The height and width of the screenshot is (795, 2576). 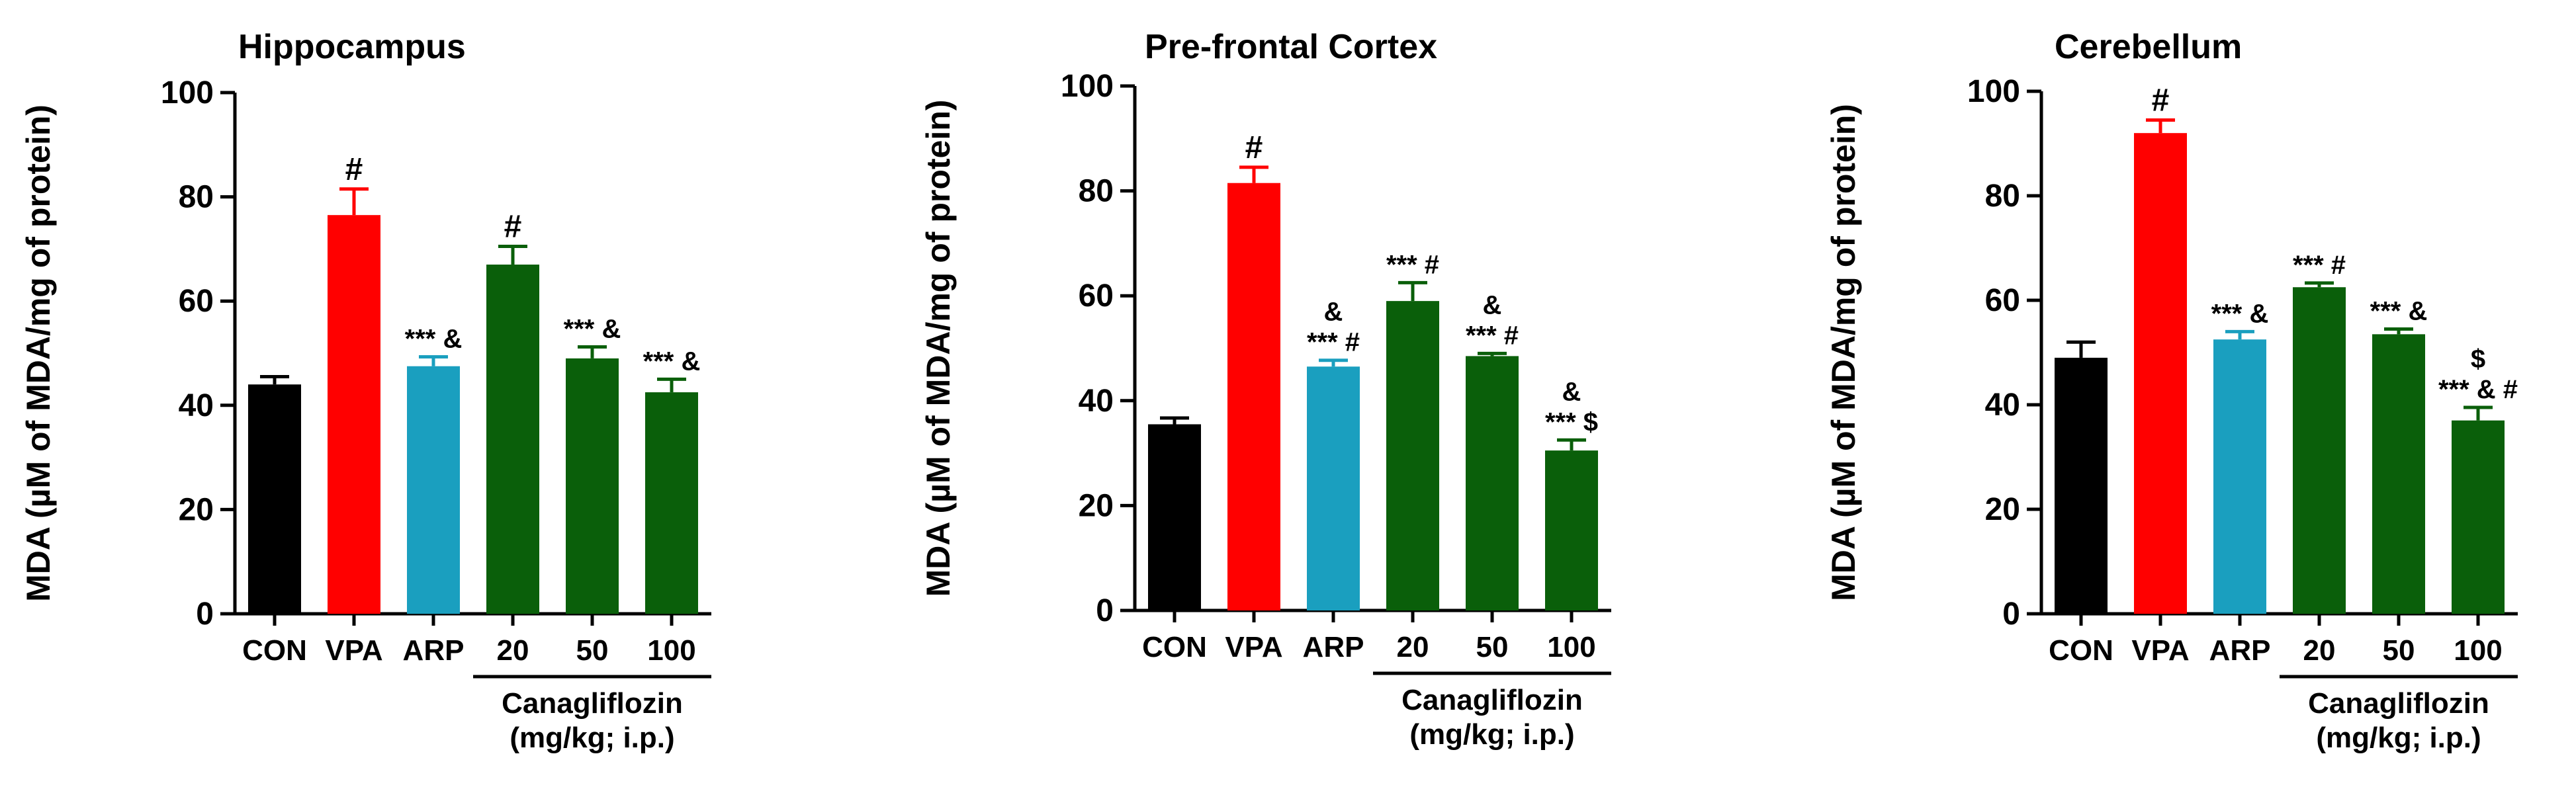 I want to click on significance-marker: *** & #, so click(x=2478, y=389).